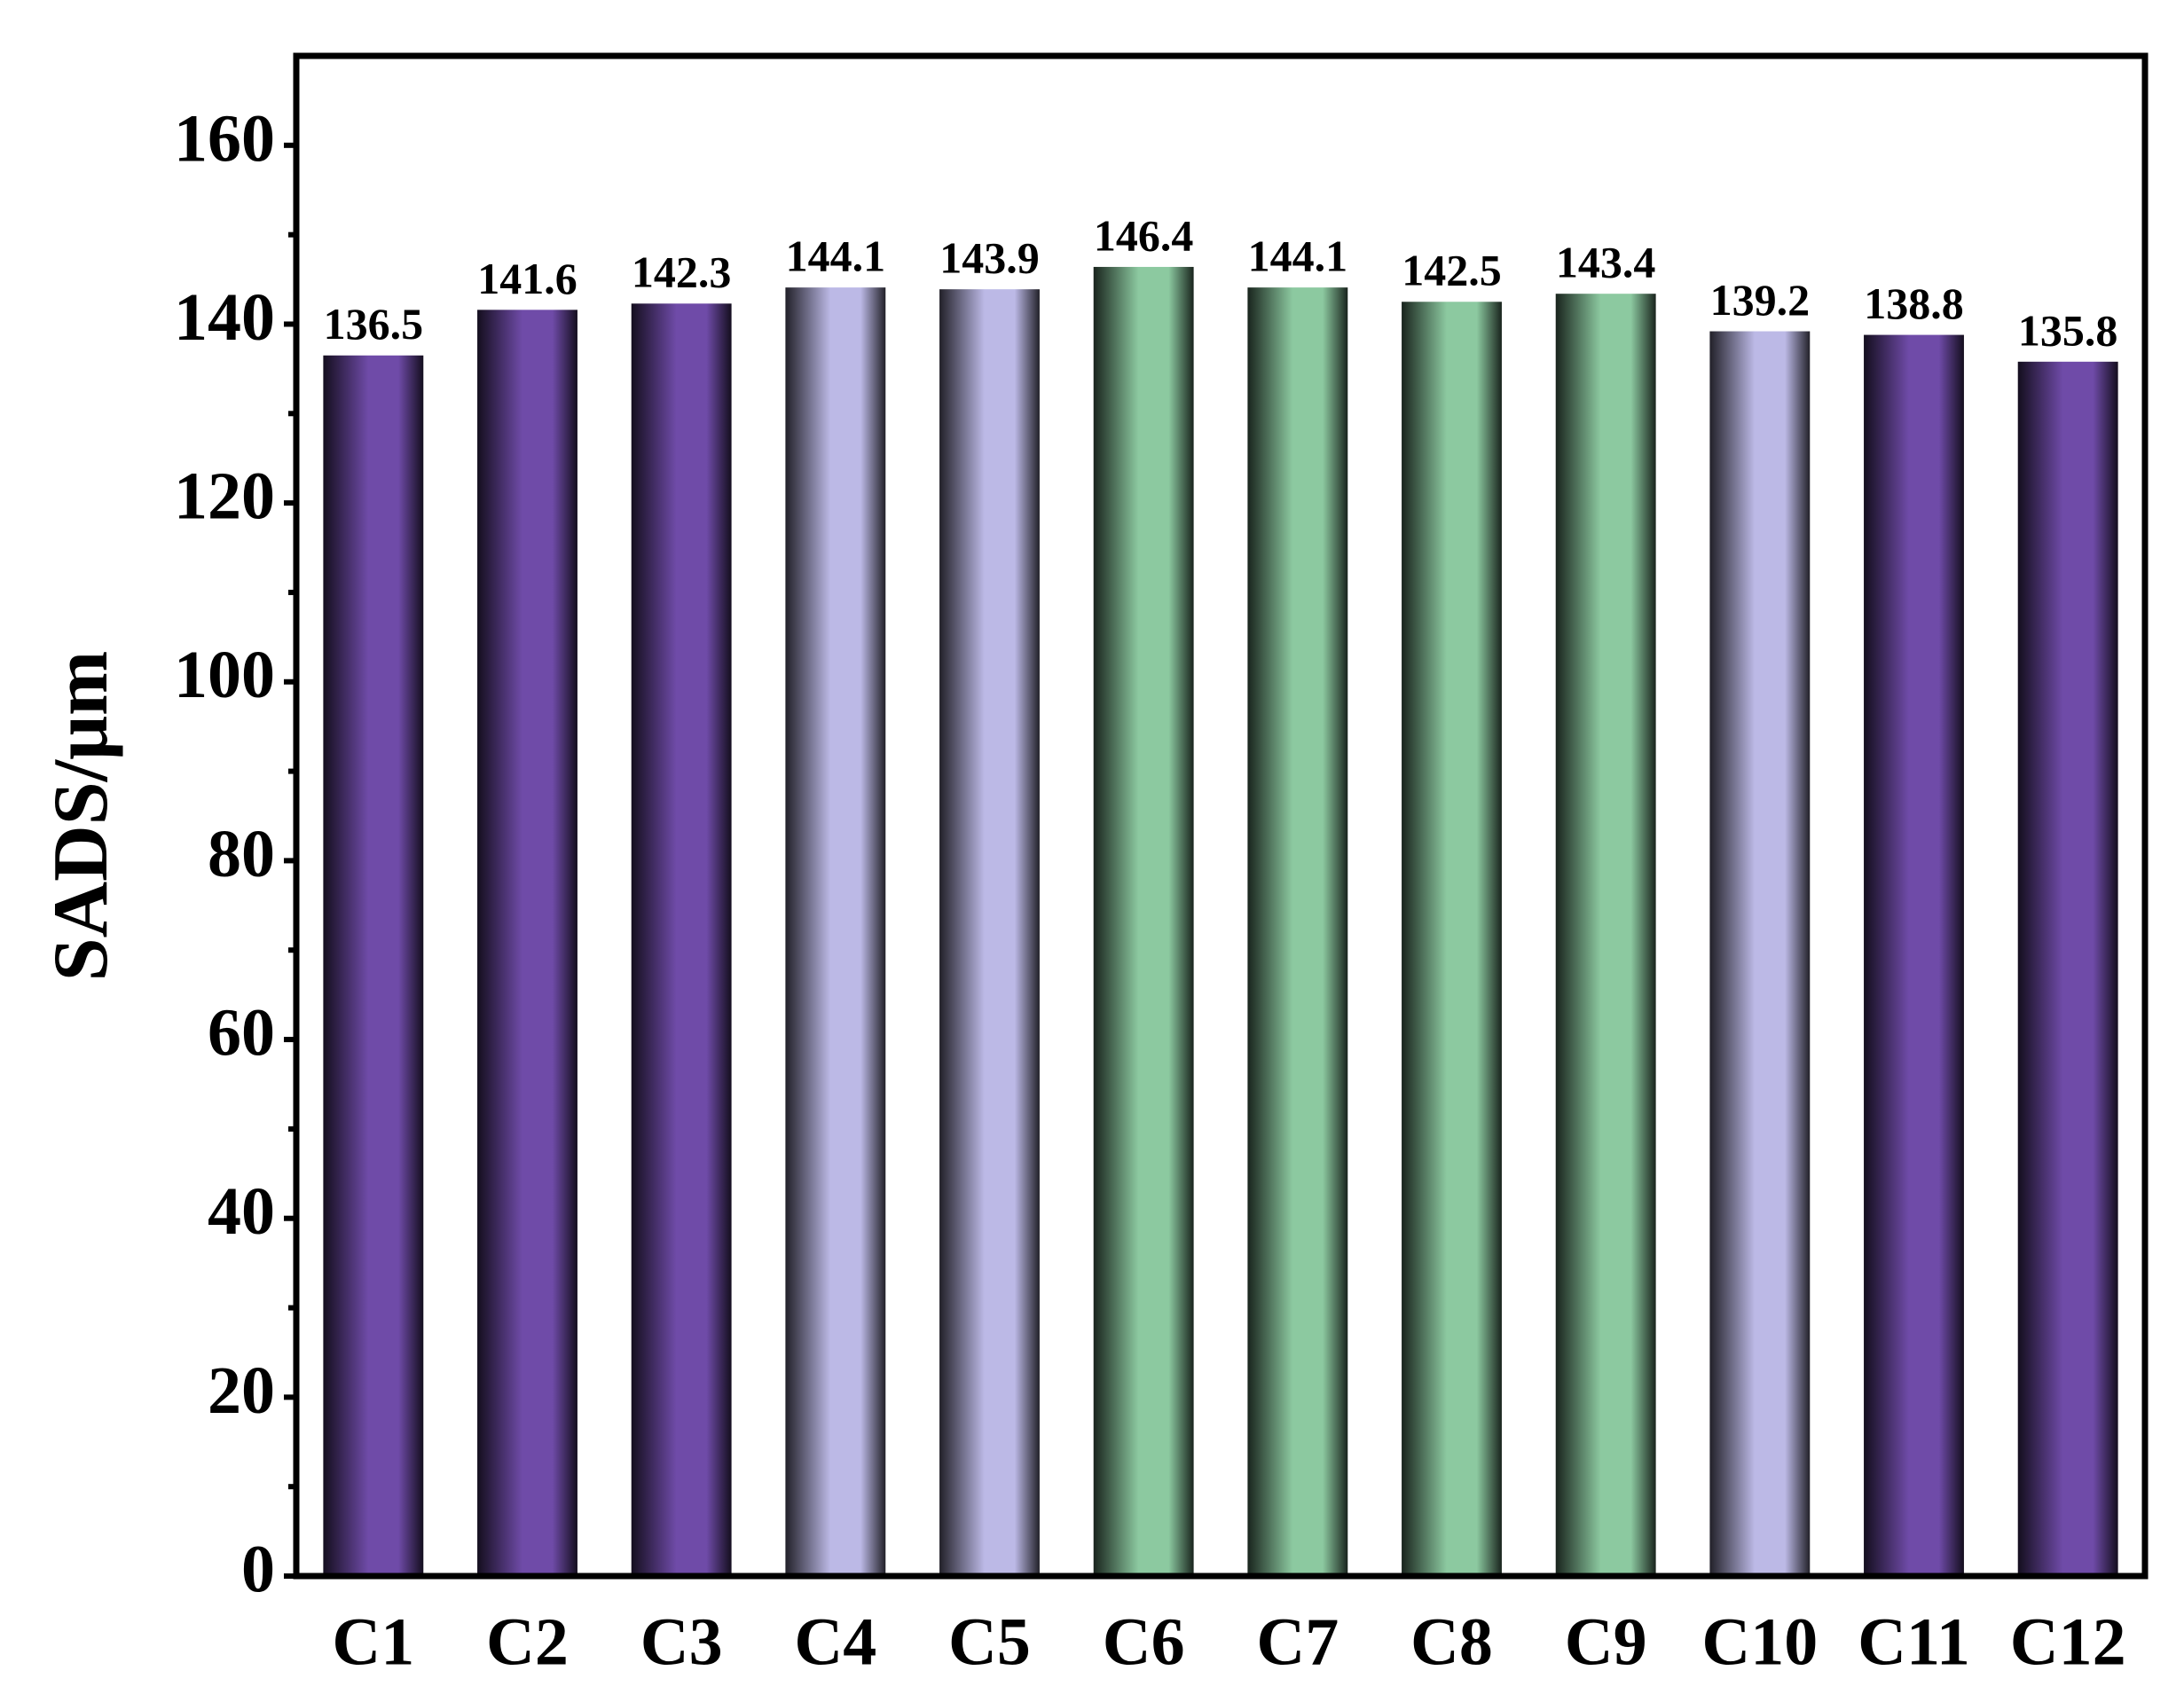 The height and width of the screenshot is (1702, 2184). What do you see at coordinates (242, 1390) in the screenshot?
I see `y-tick-label: 20` at bounding box center [242, 1390].